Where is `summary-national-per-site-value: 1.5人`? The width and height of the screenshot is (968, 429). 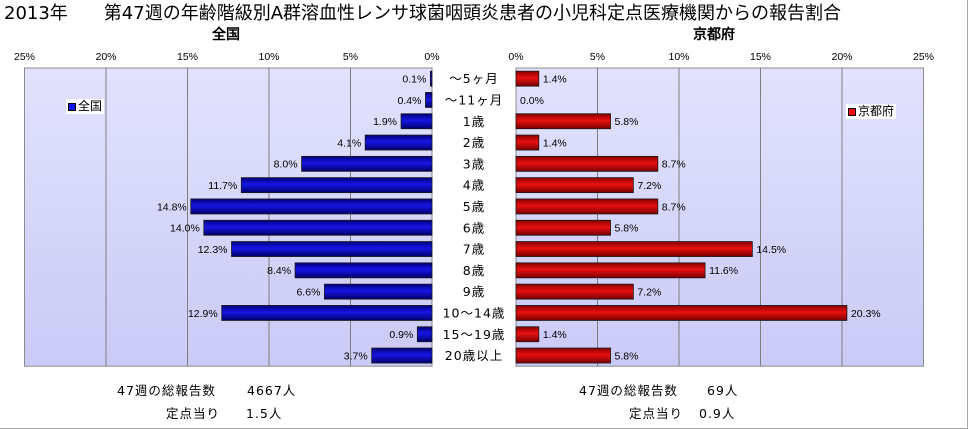
summary-national-per-site-value: 1.5人 is located at coordinates (264, 413).